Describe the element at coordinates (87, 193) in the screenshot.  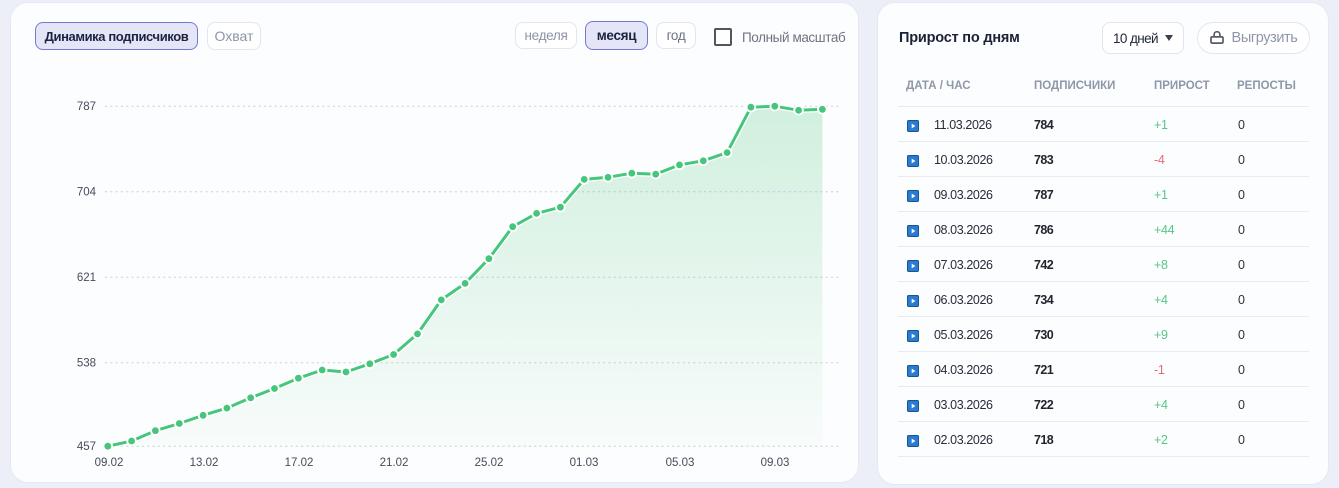
I see `svg-text: 704` at that location.